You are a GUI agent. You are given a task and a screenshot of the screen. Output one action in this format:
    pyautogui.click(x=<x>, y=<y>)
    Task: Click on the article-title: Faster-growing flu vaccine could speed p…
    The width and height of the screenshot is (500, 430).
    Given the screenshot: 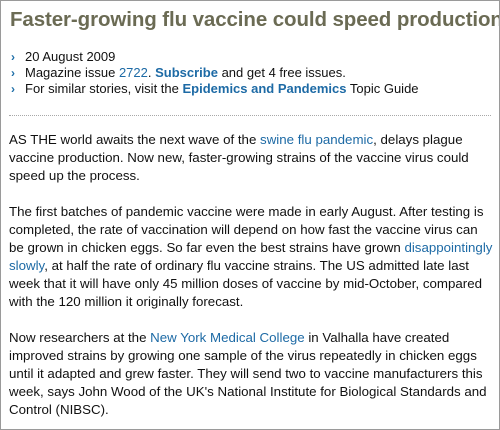 What is the action you would take?
    pyautogui.click(x=255, y=19)
    